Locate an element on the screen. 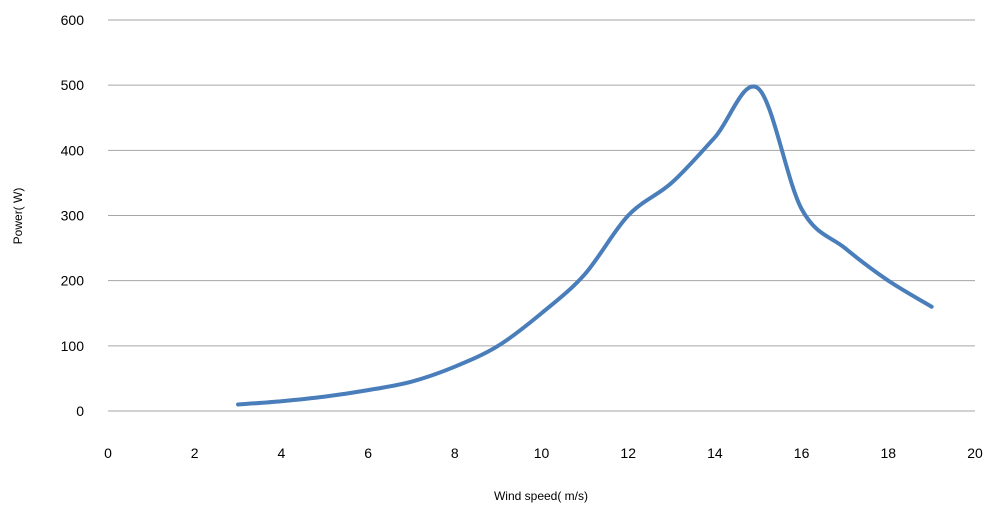 This screenshot has height=508, width=989. x-tick-label: 10 is located at coordinates (542, 453).